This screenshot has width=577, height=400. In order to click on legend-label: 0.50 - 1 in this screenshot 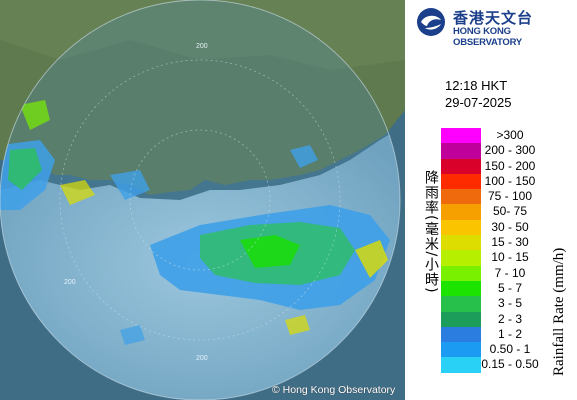, I will do `click(510, 349)`.